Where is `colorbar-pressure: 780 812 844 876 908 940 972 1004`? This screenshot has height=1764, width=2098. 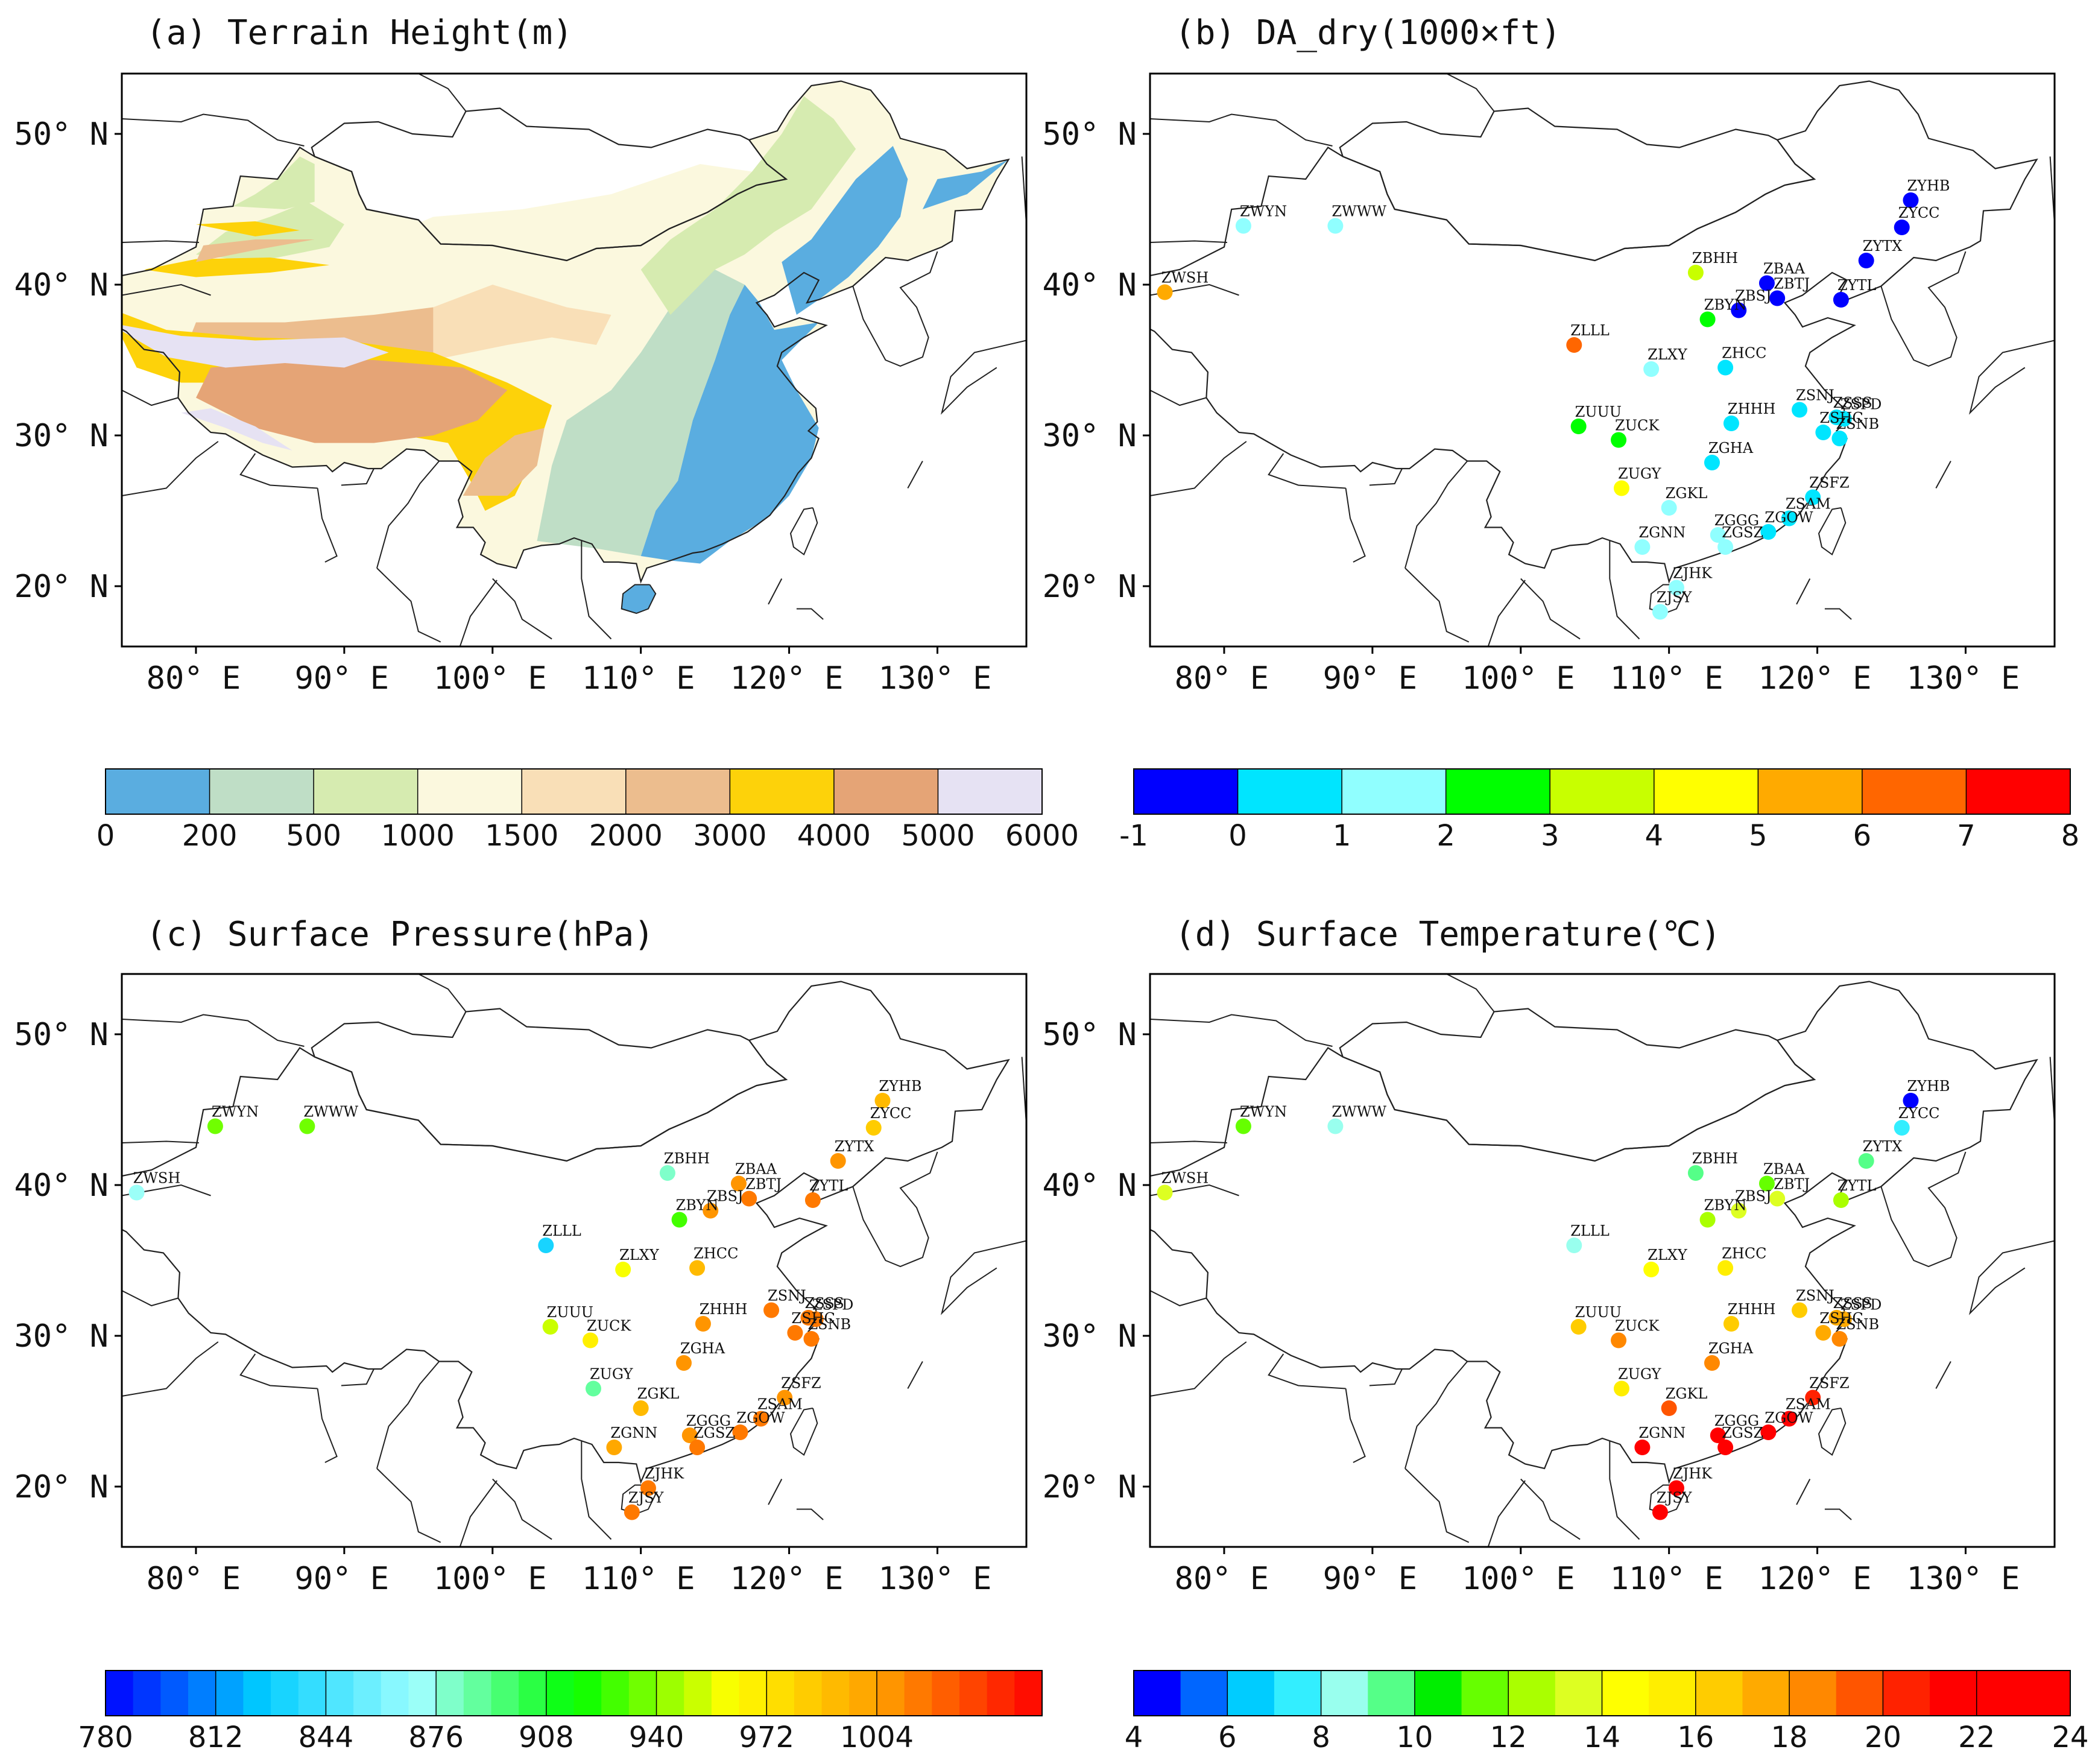 colorbar-pressure: 780 812 844 876 908 940 972 1004 is located at coordinates (560, 1712).